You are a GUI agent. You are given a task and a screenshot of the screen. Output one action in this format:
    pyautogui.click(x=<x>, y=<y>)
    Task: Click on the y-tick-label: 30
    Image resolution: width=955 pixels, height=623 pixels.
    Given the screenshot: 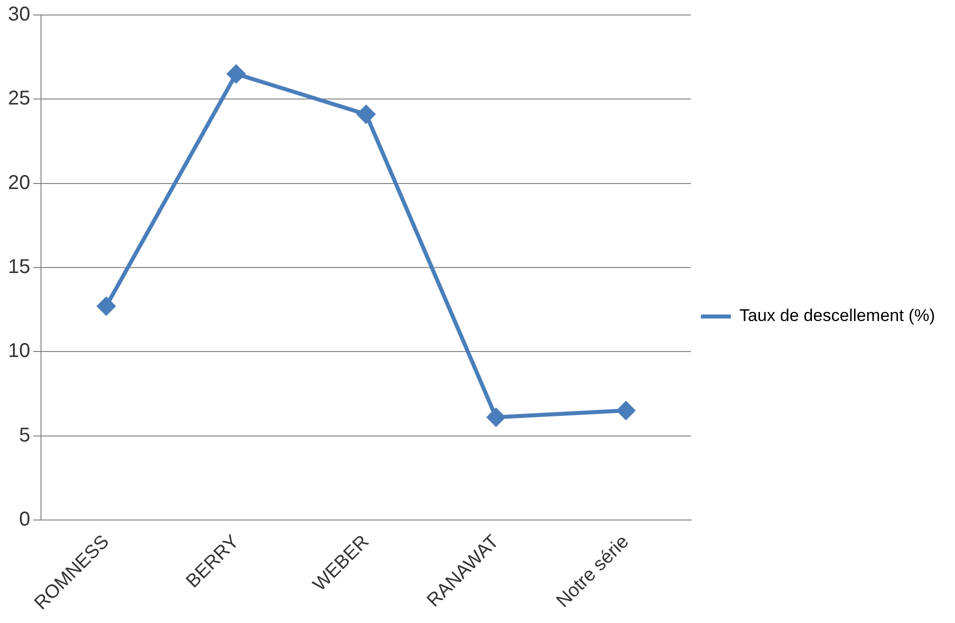 What is the action you would take?
    pyautogui.click(x=19, y=15)
    